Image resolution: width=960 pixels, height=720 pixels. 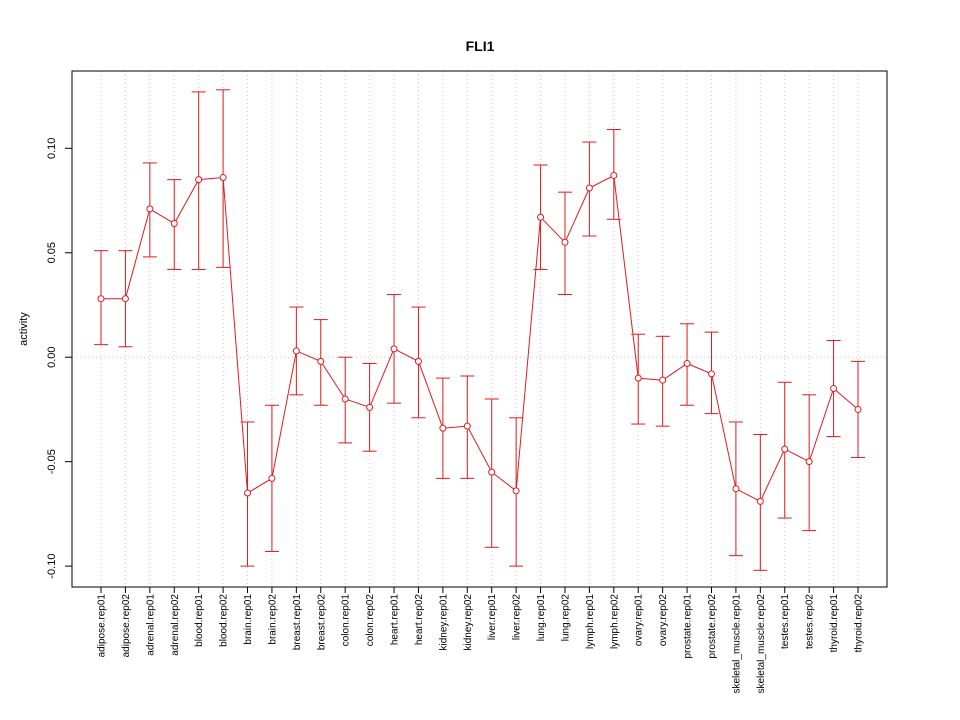 I want to click on x-tick-label: breast.rep01, so click(x=297, y=622).